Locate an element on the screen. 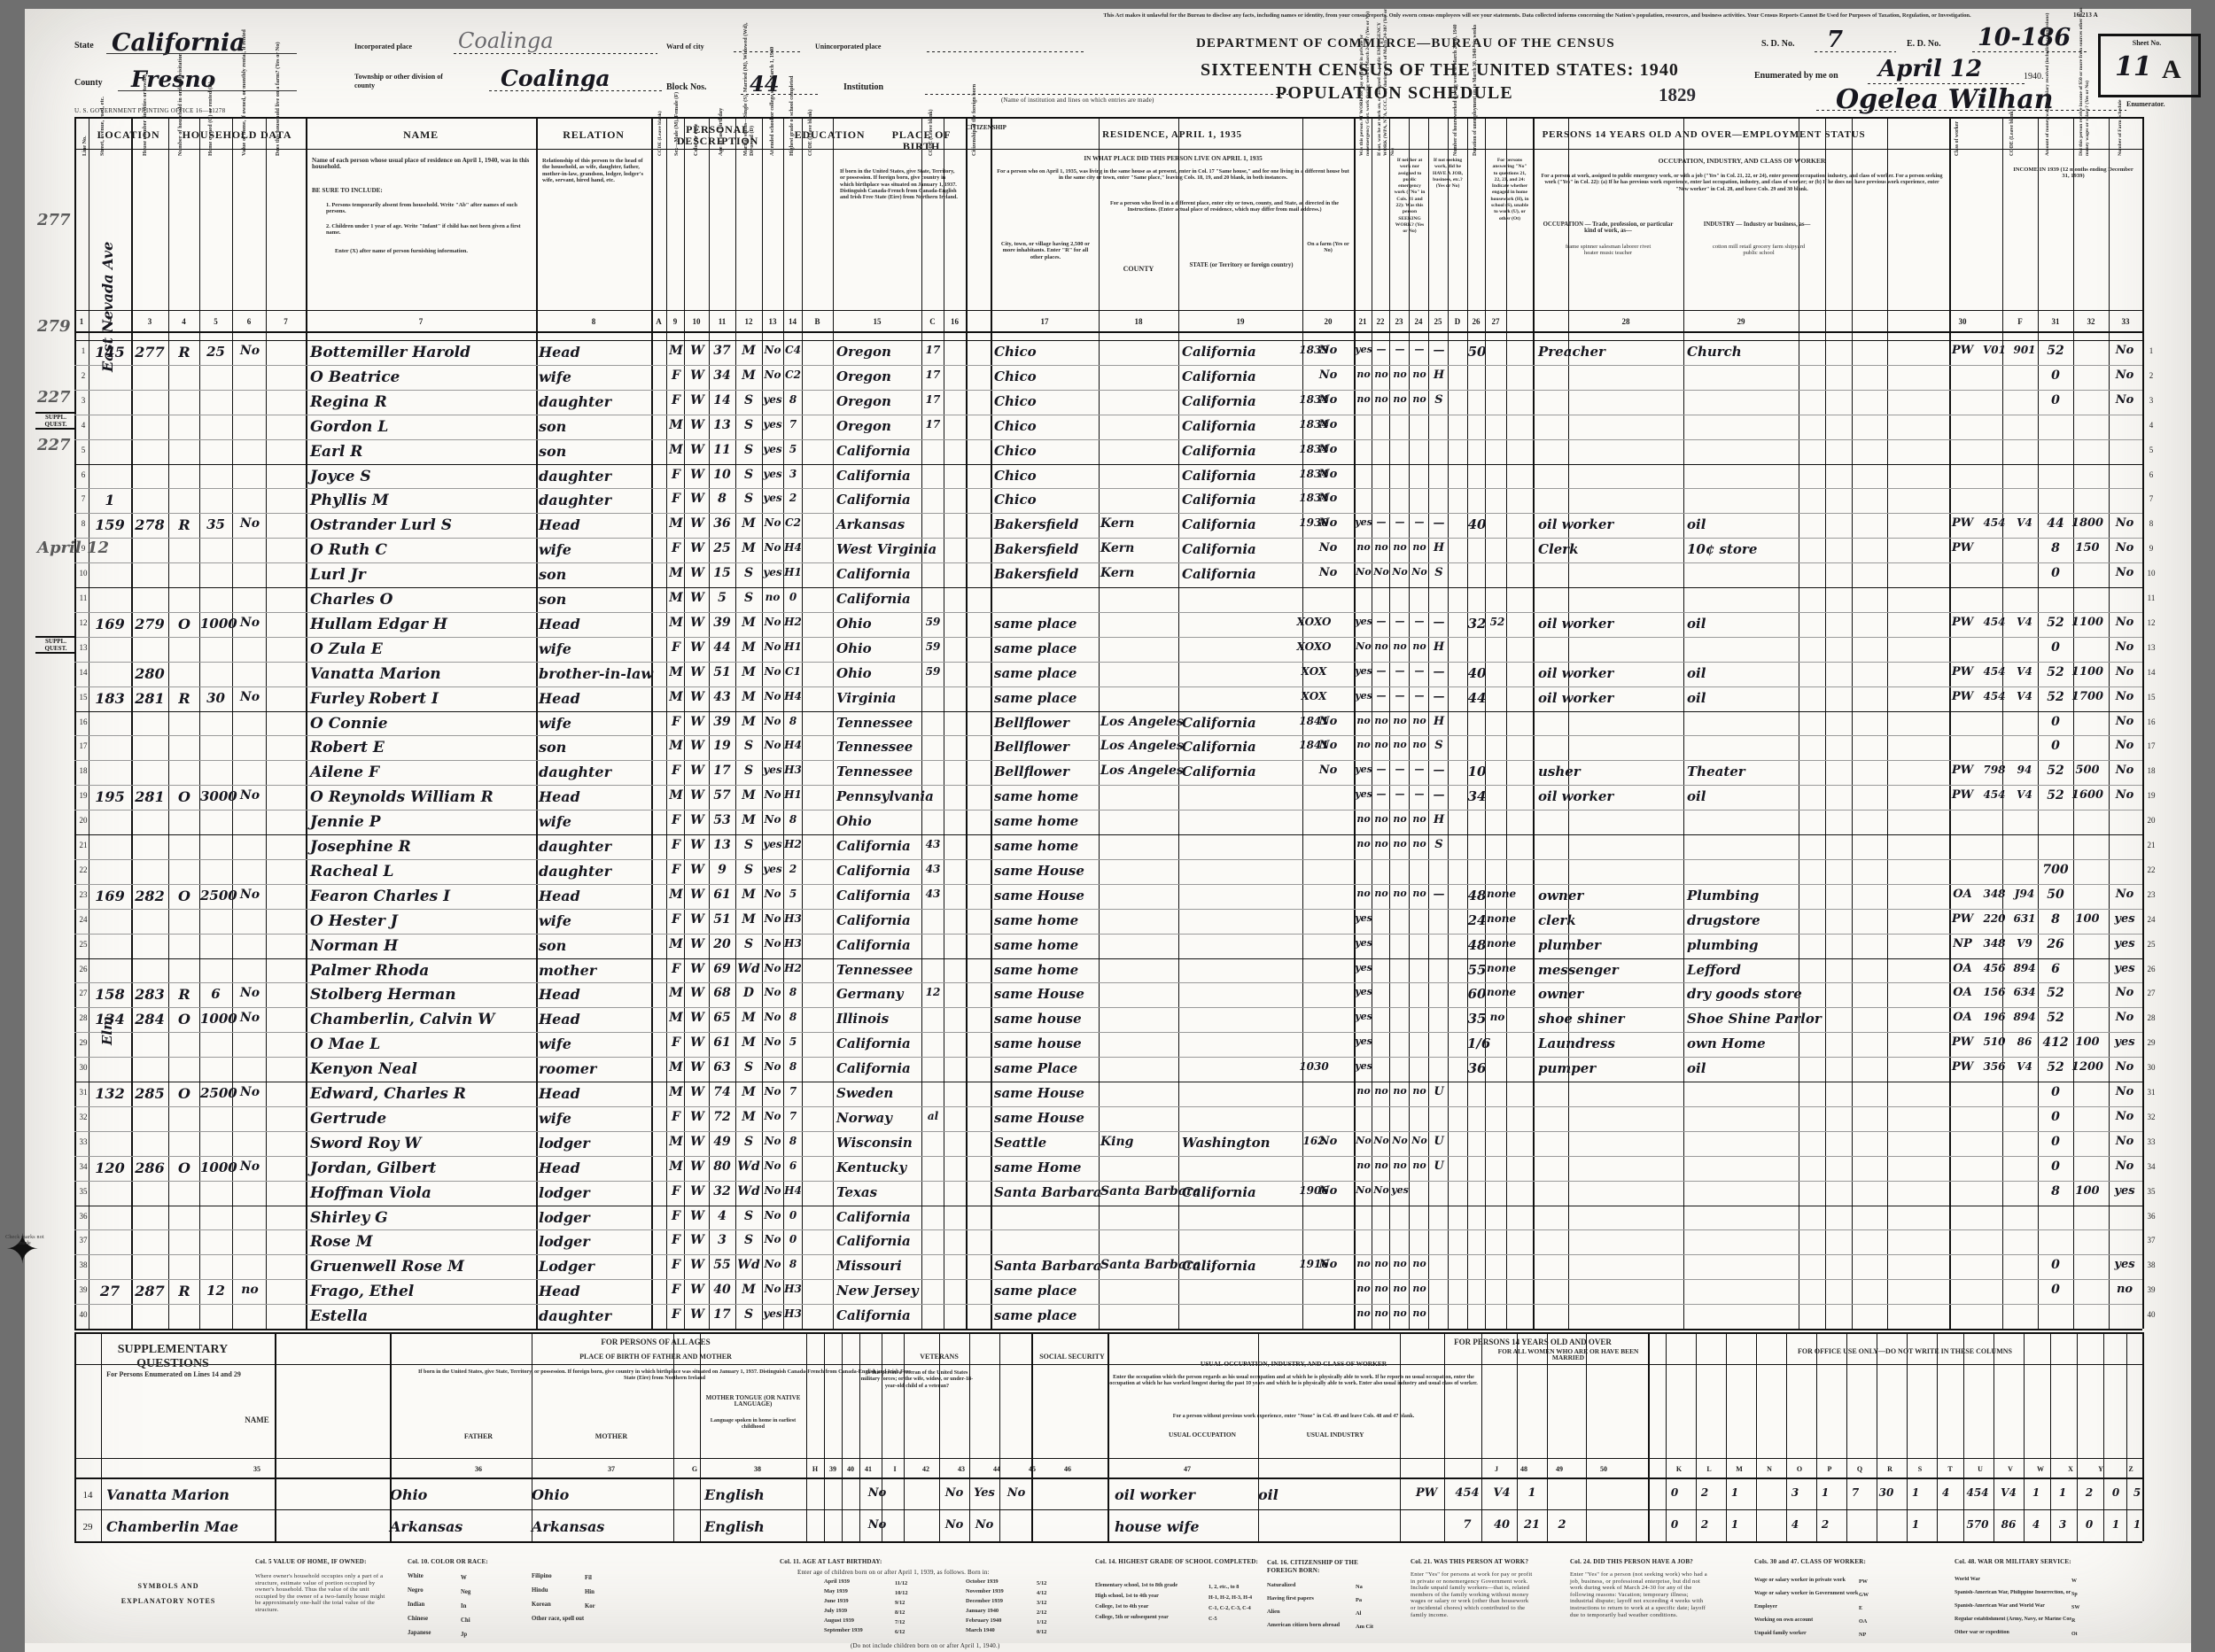  cell-relation: roomer is located at coordinates (568, 1068).